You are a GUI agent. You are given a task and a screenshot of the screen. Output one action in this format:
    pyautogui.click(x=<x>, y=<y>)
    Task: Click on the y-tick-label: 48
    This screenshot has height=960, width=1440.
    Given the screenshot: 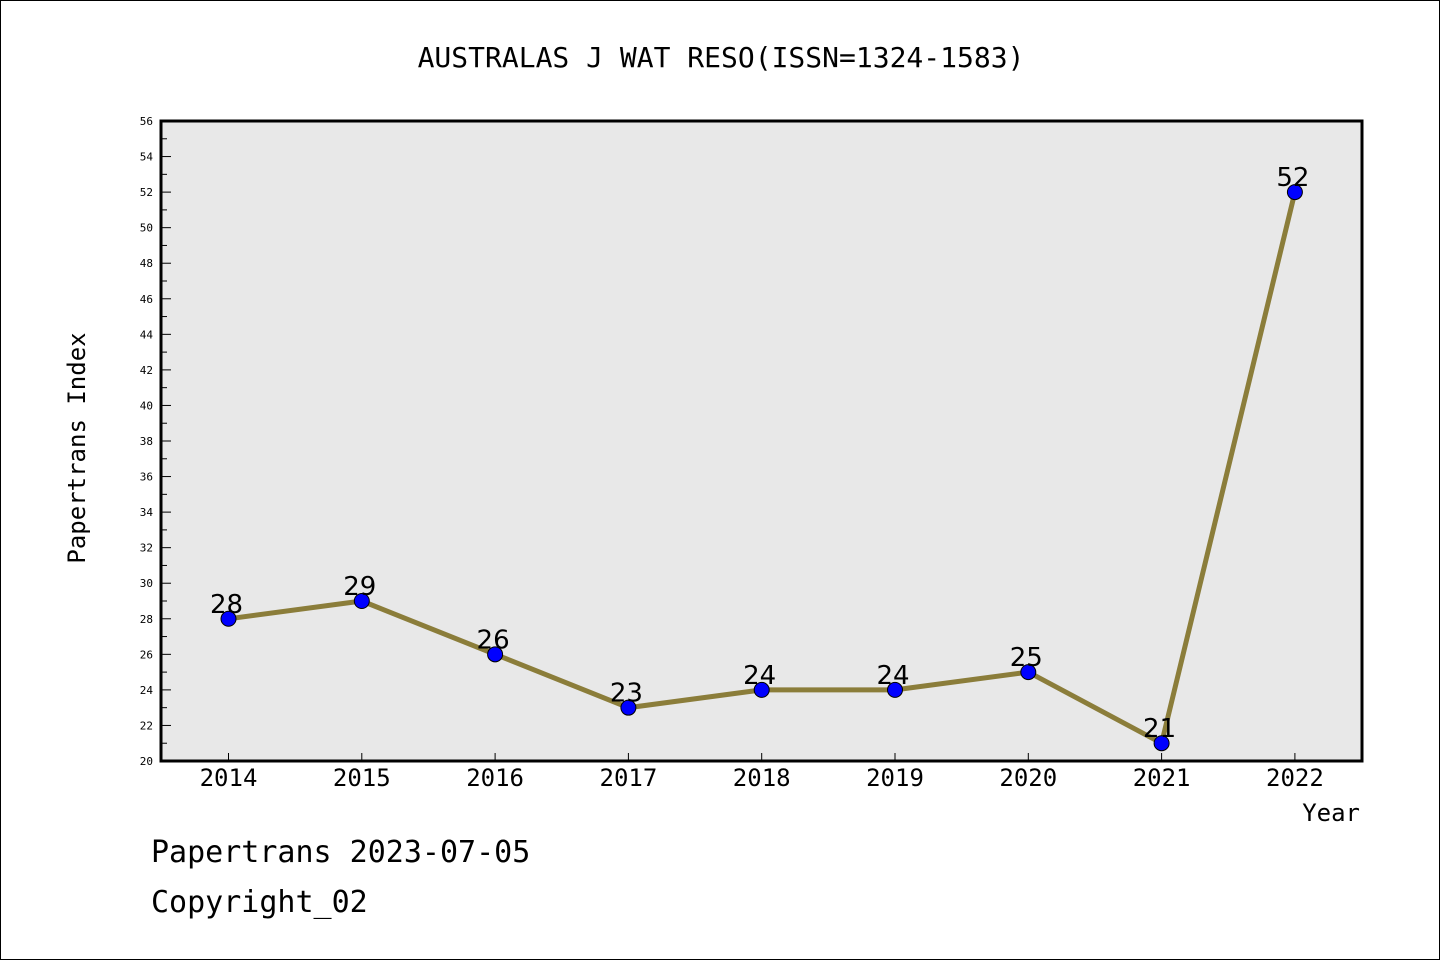 What is the action you would take?
    pyautogui.click(x=146, y=263)
    